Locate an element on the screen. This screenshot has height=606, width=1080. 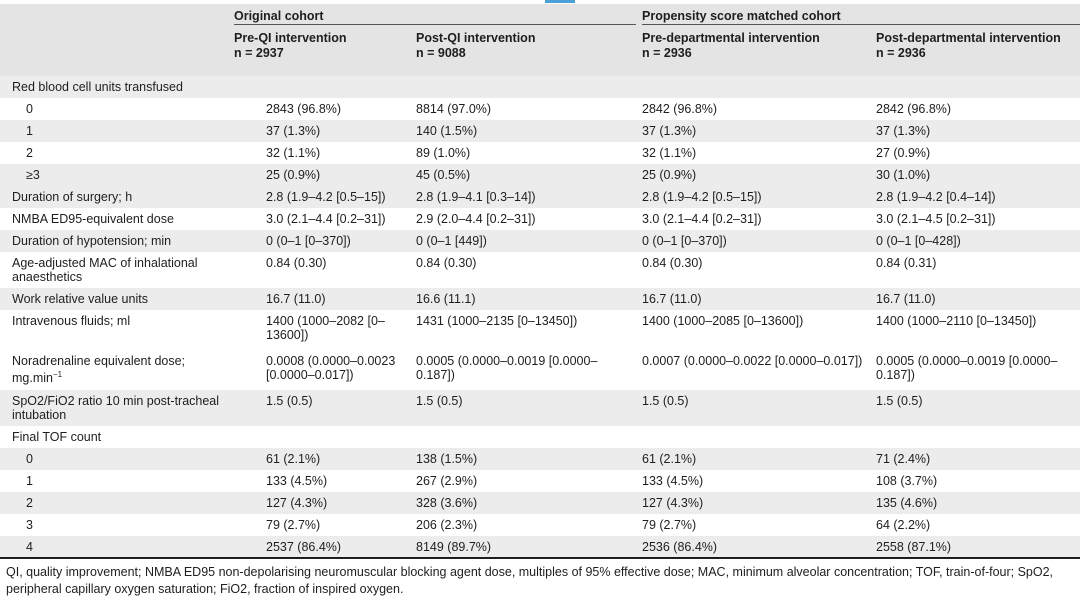
row-label: 3 is located at coordinates (29, 525).